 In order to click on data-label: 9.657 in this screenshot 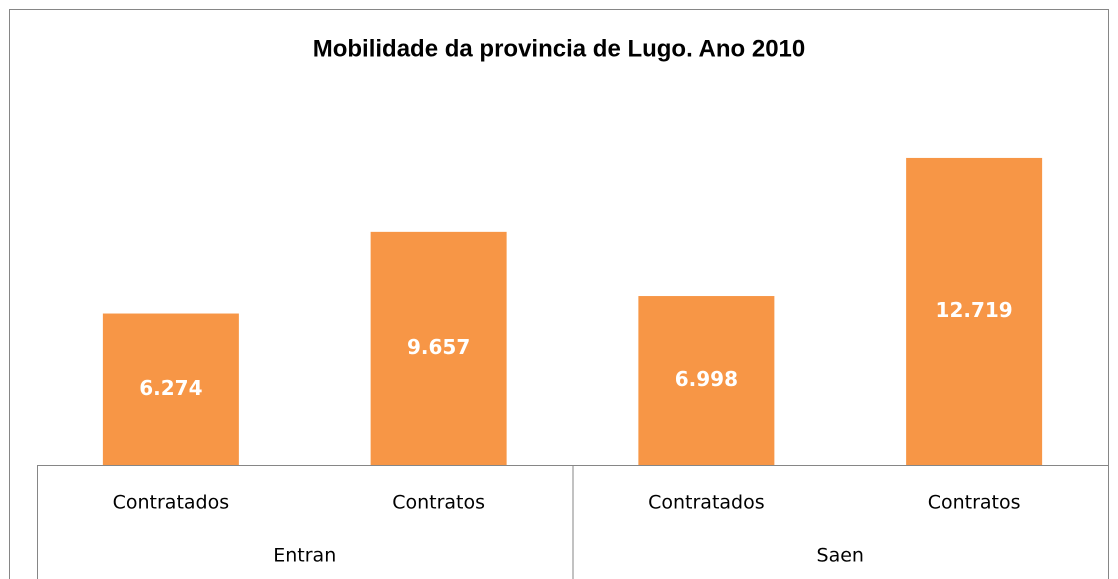, I will do `click(438, 347)`.